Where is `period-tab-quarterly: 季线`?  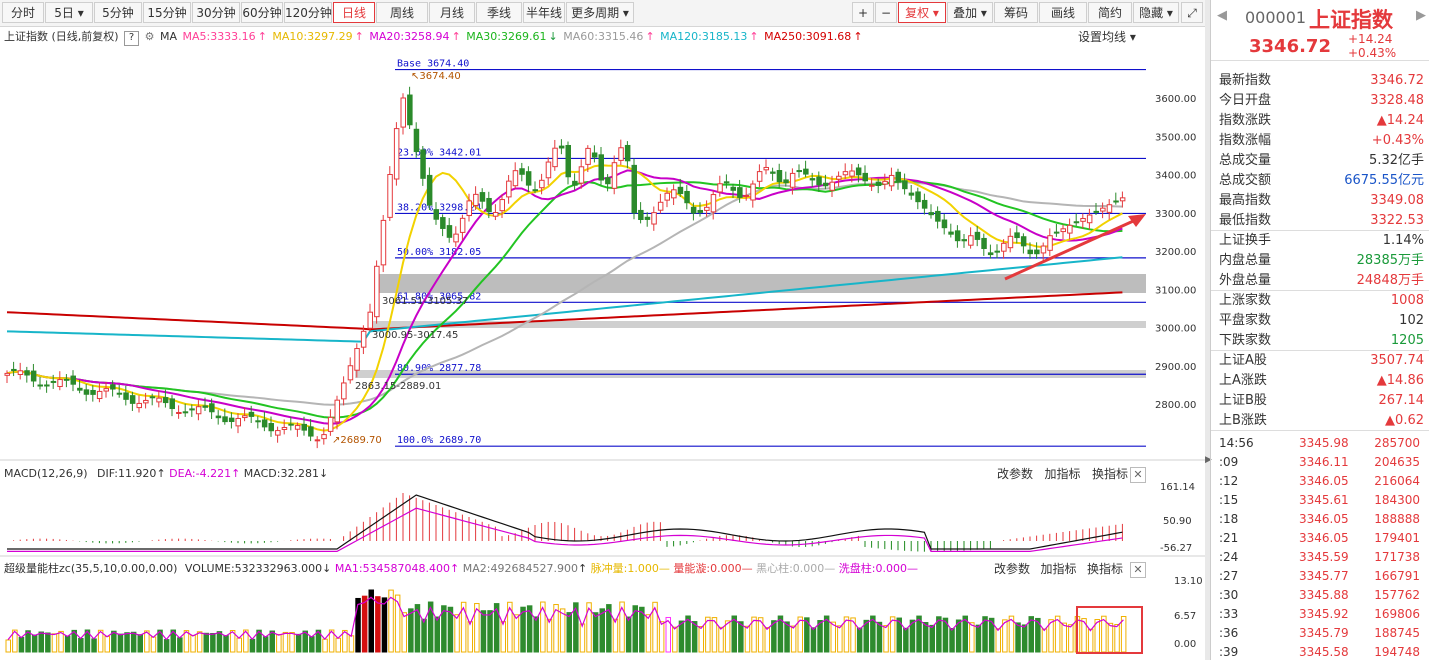 period-tab-quarterly: 季线 is located at coordinates (499, 12).